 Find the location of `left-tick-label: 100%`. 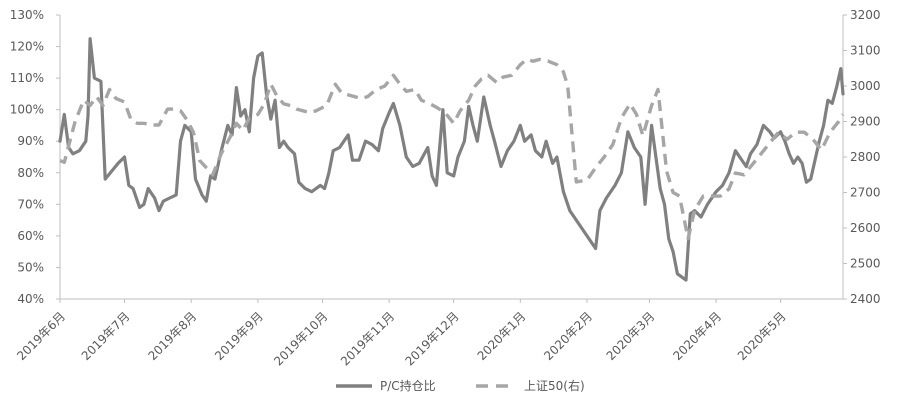

left-tick-label: 100% is located at coordinates (27, 110).